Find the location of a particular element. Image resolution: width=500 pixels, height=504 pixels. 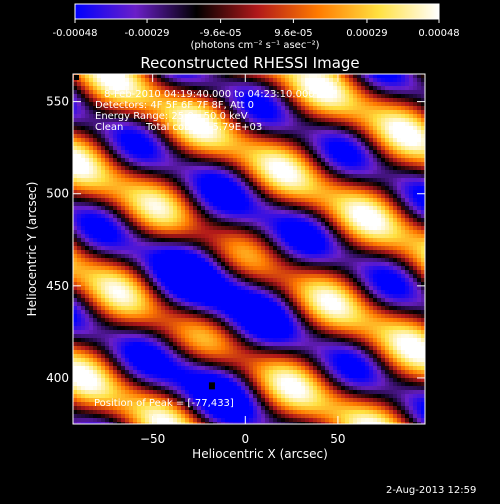

x-axis-label: Heliocentric X (arcsec) is located at coordinates (260, 454).